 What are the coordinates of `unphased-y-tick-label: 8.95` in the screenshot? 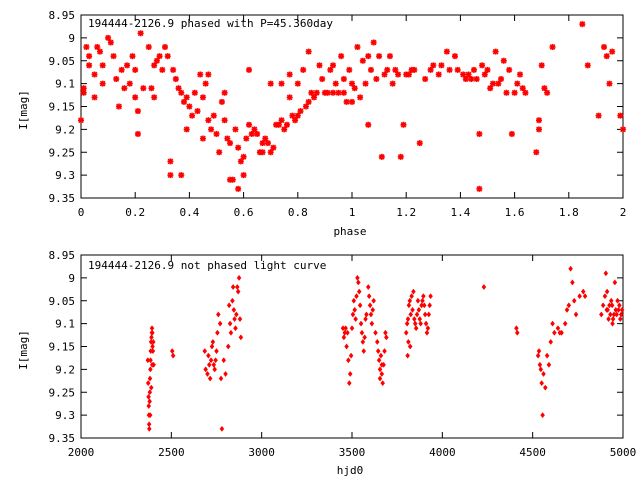 It's located at (62, 255).